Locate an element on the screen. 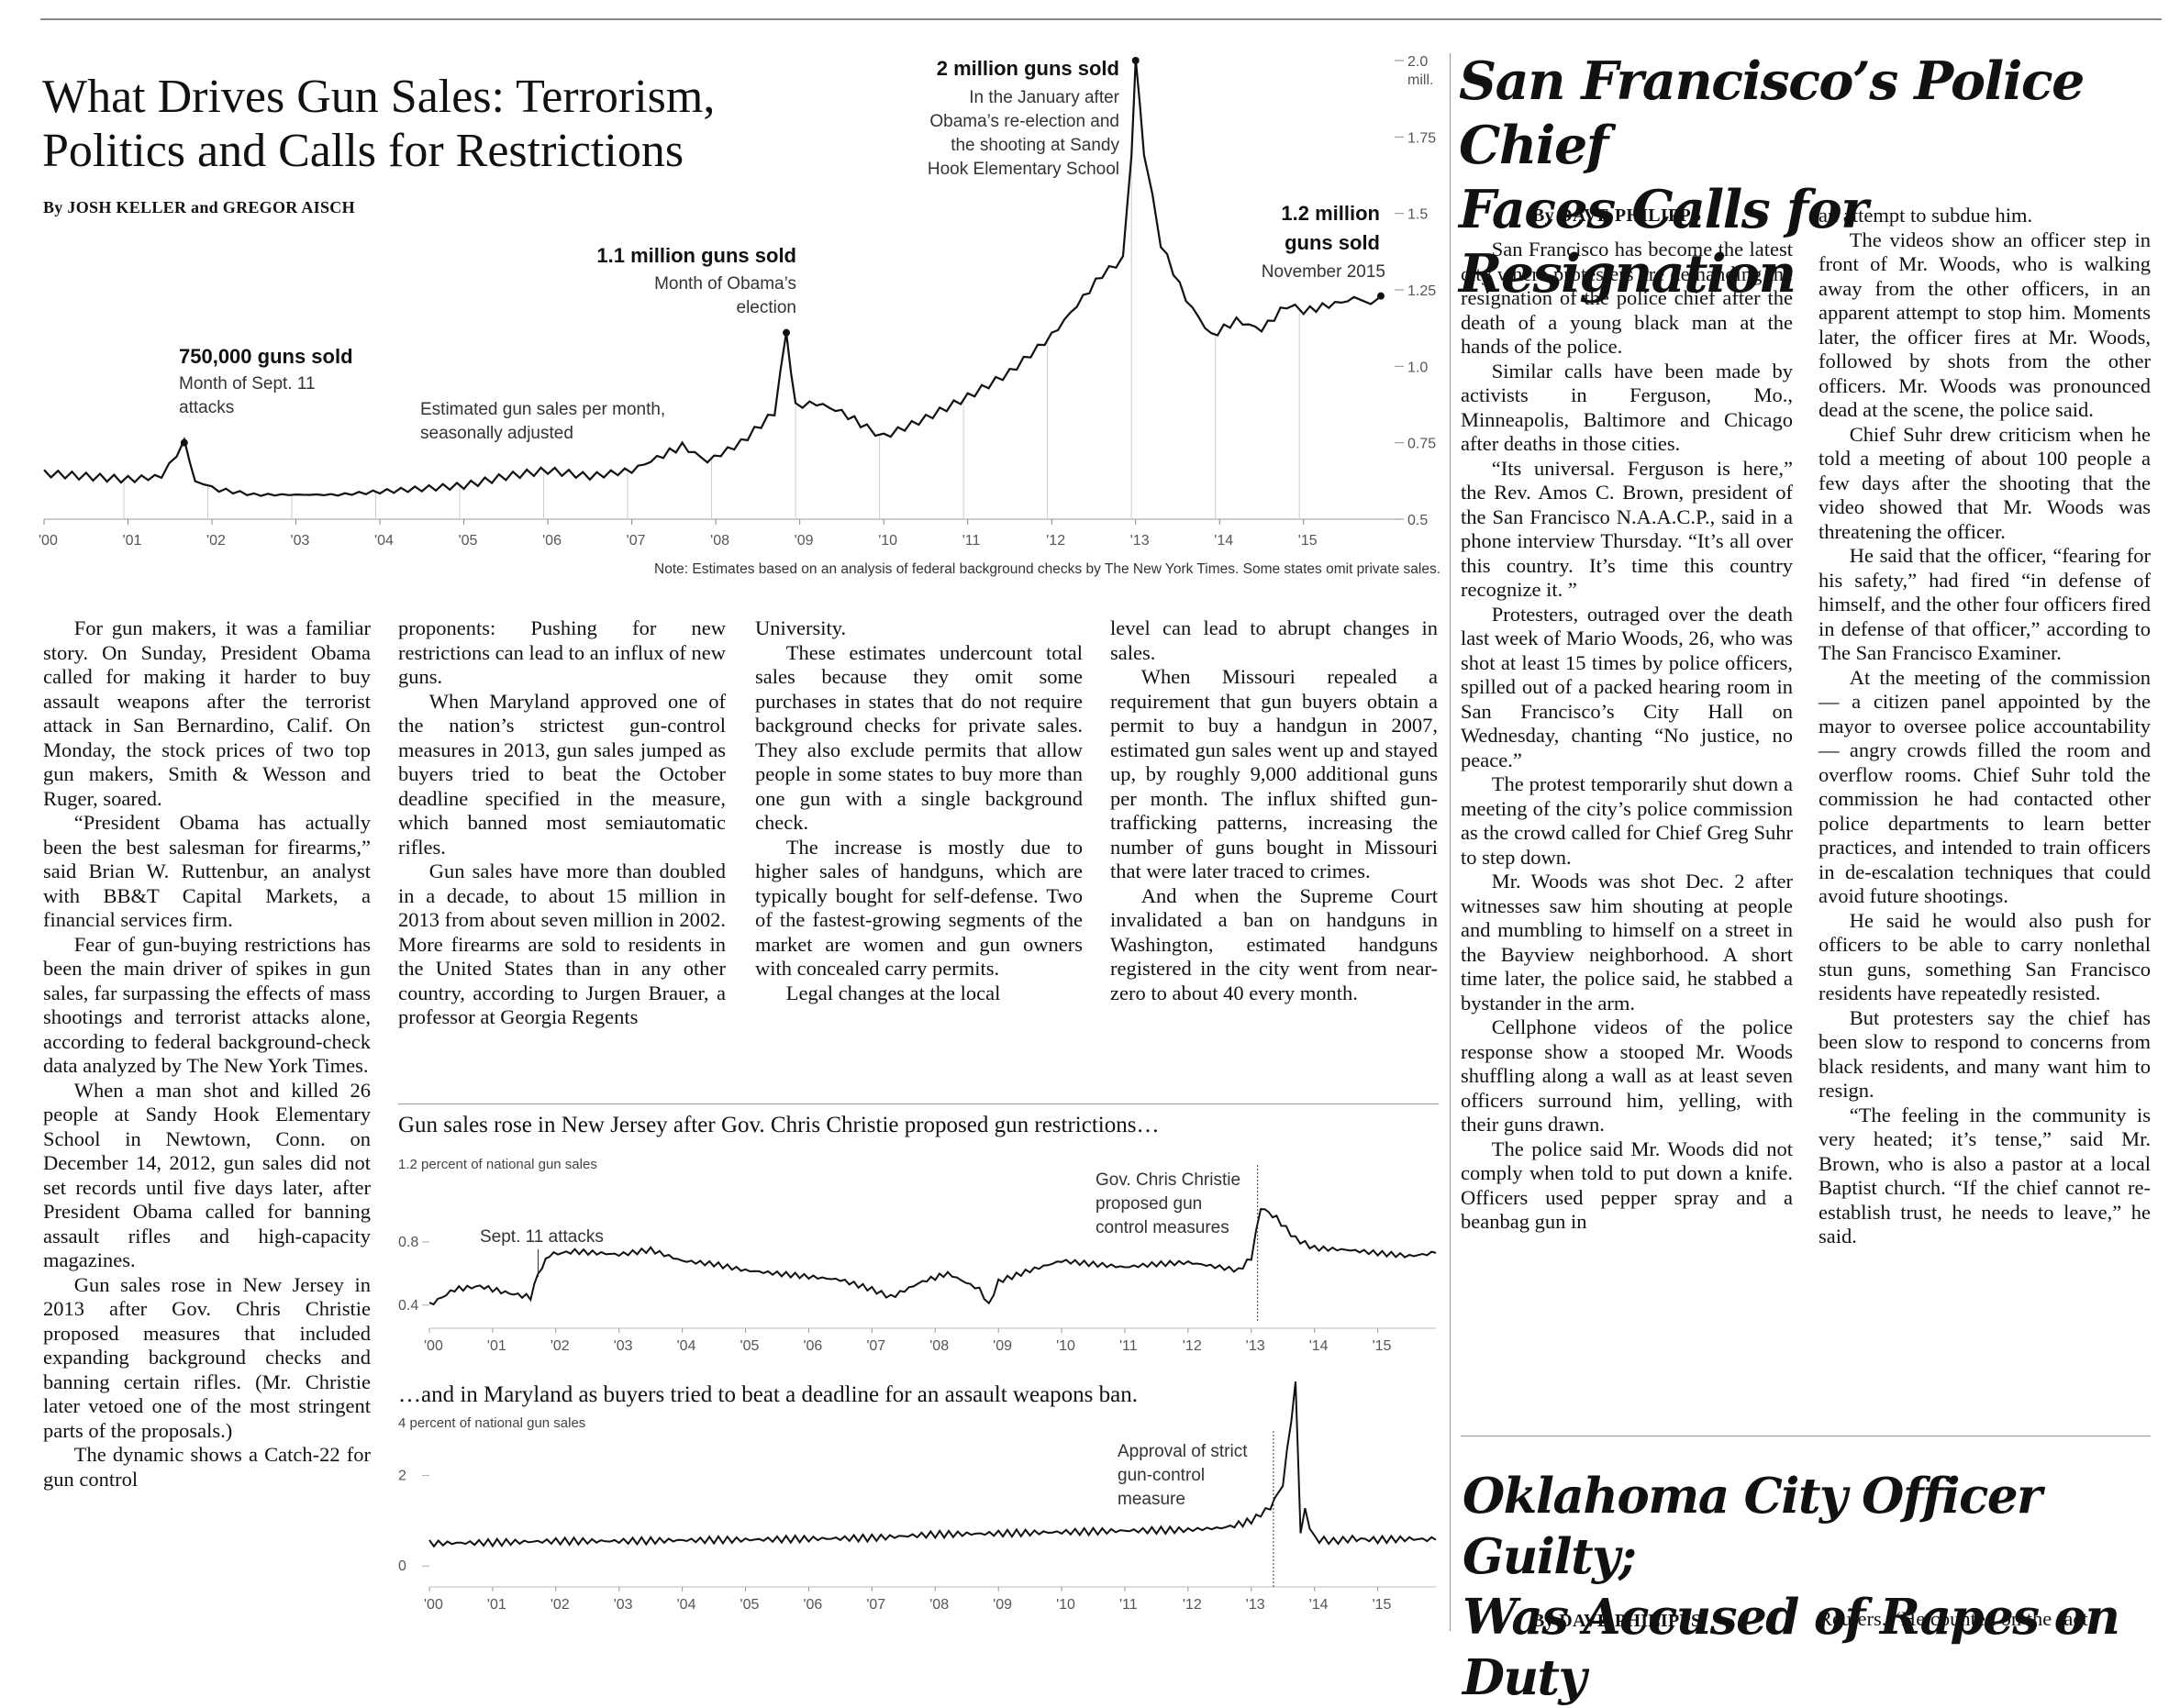  column-divider is located at coordinates (1450, 842).